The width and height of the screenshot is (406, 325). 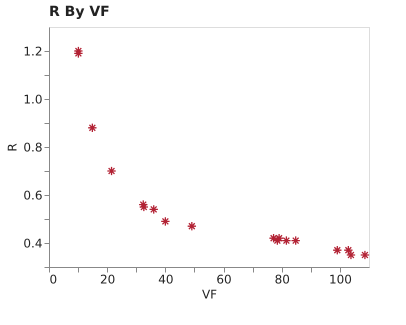 What do you see at coordinates (32, 243) in the screenshot?
I see `y-tick-label: 0.4` at bounding box center [32, 243].